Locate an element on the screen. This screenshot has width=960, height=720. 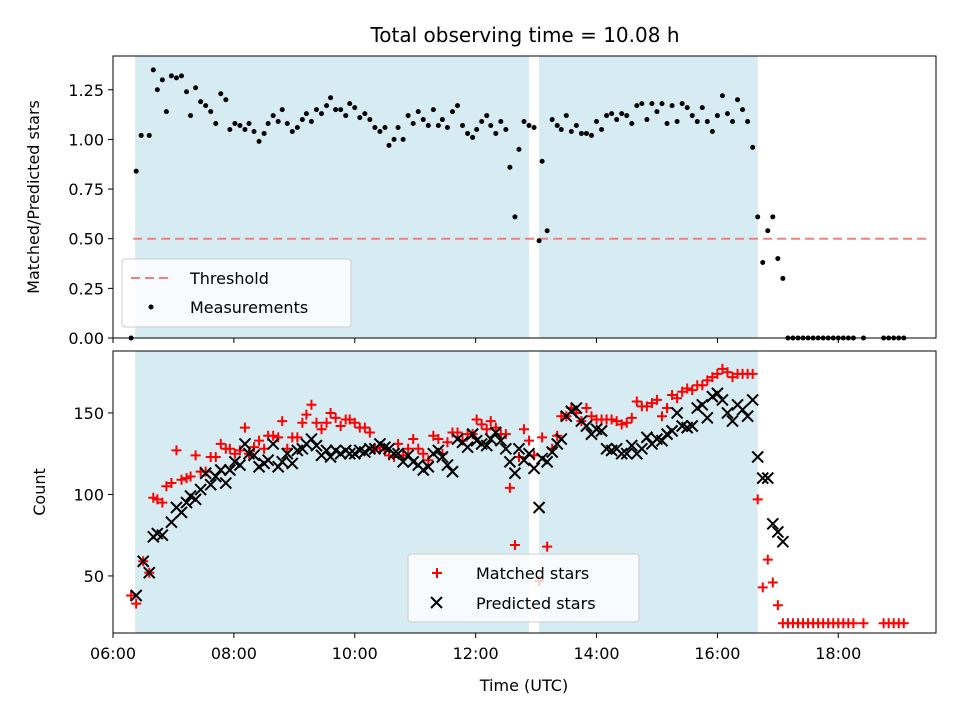
top-y-axis: 0.00 0.25 0.50 0.75 1.00 1.25 is located at coordinates (90, 214).